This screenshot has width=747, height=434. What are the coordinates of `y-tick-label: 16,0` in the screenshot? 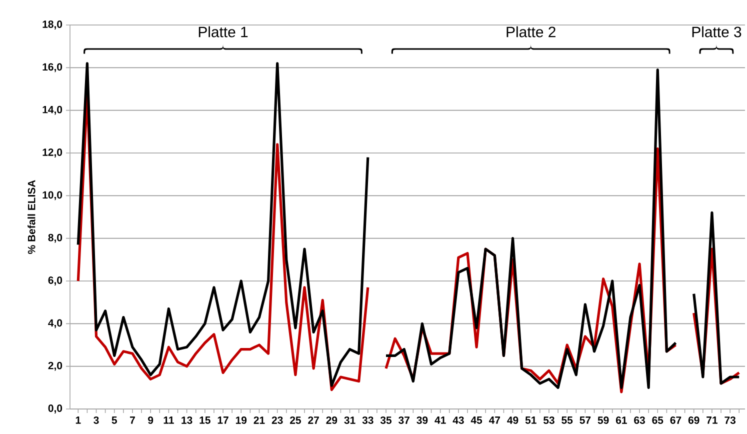 It's located at (52, 67).